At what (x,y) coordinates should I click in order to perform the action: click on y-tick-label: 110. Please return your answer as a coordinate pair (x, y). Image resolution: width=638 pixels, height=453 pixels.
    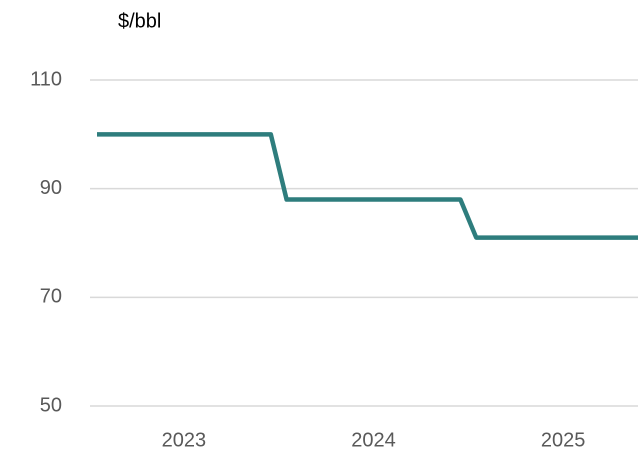
    Looking at the image, I should click on (46, 79).